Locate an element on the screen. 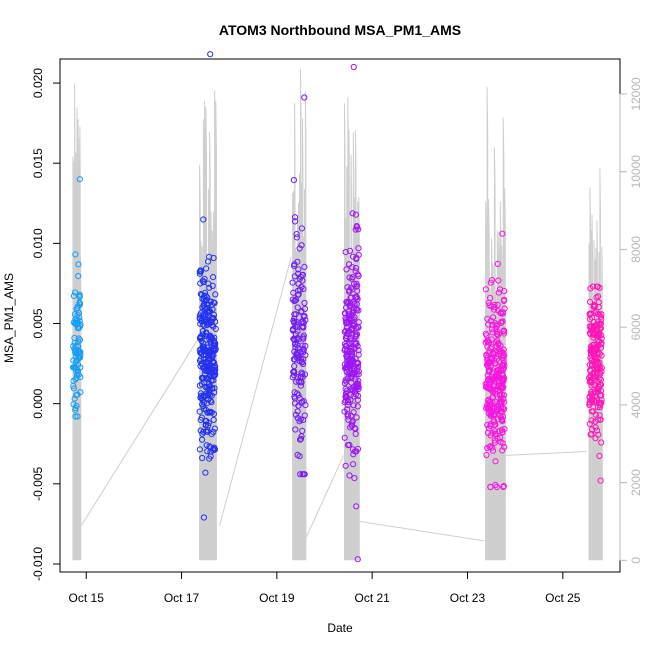 This screenshot has width=650, height=650. y-tick-label: 0.010 is located at coordinates (38, 243).